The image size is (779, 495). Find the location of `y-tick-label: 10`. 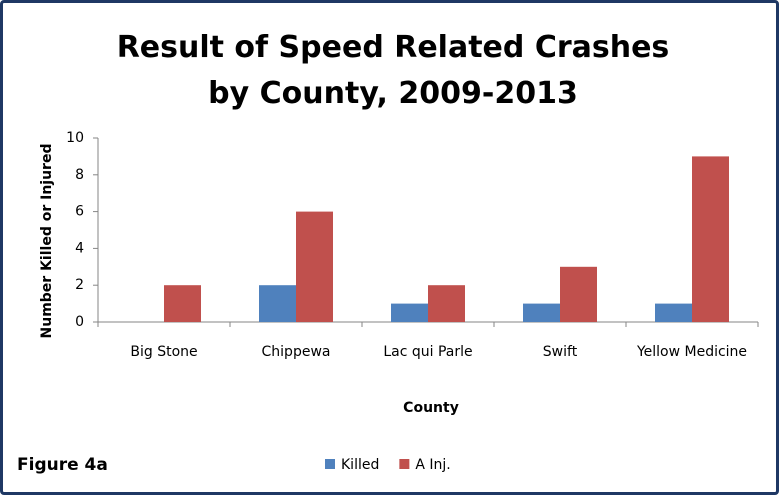

y-tick-label: 10 is located at coordinates (75, 138).